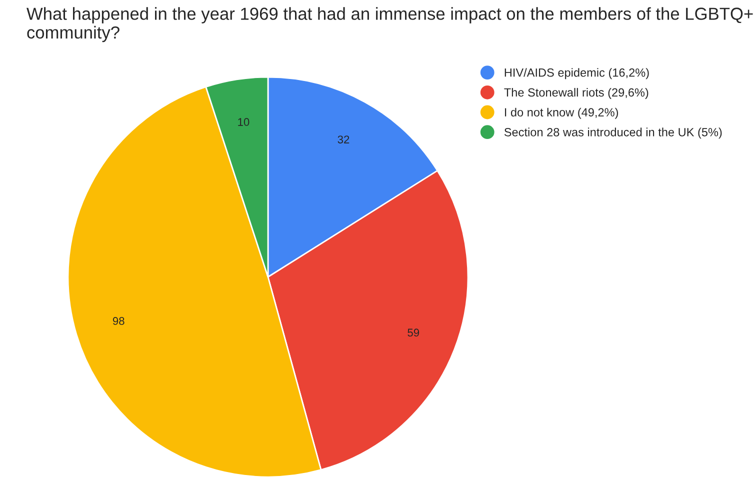 This screenshot has height=479, width=756. Describe the element at coordinates (576, 93) in the screenshot. I see `legend-label: The Stonewall riots (29,6%)` at that location.